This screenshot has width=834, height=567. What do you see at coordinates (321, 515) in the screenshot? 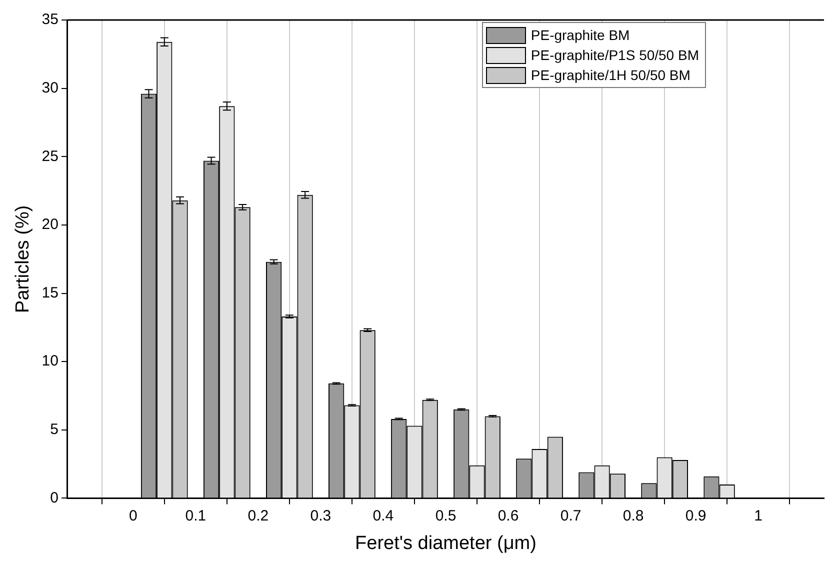
I see `x-tick-label: 0.3` at bounding box center [321, 515].